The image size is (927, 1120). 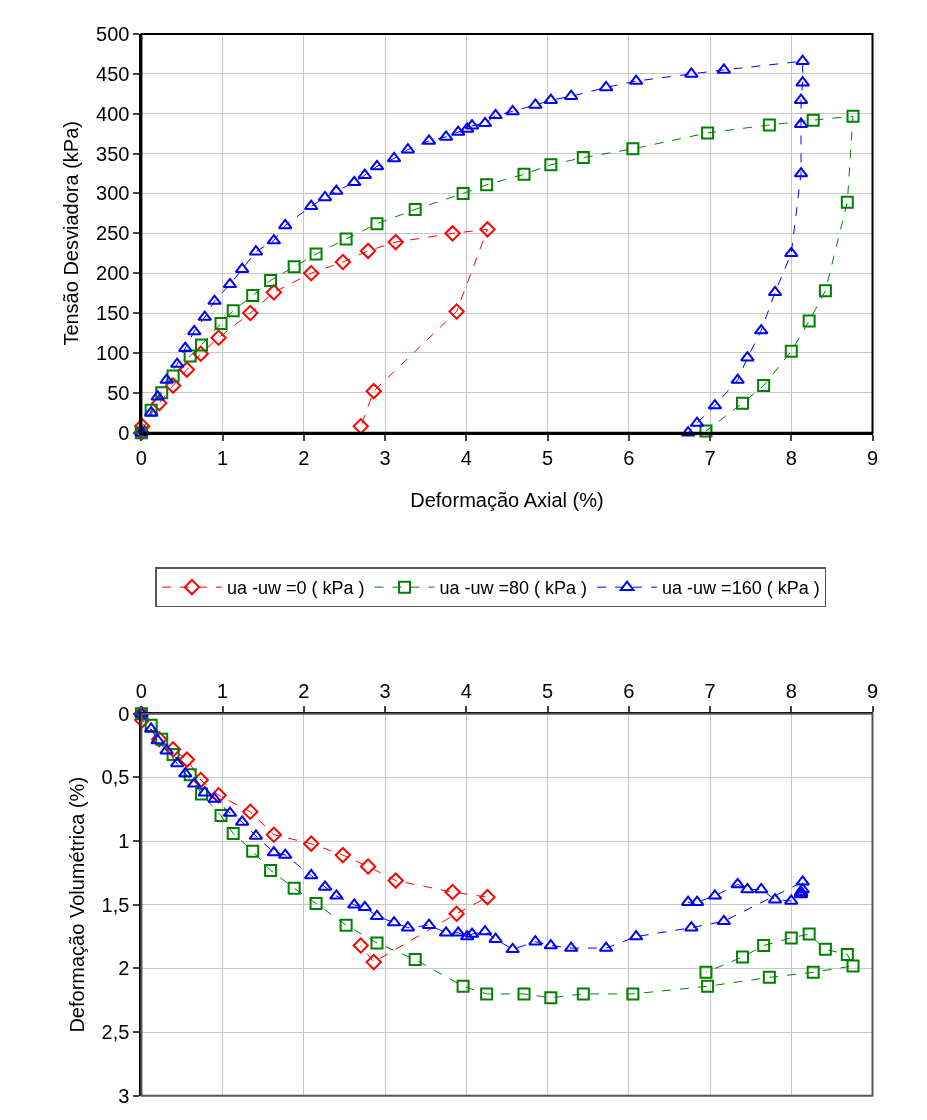 What do you see at coordinates (513, 588) in the screenshot?
I see `legend-label: ua -uw =80 ( kPa )` at bounding box center [513, 588].